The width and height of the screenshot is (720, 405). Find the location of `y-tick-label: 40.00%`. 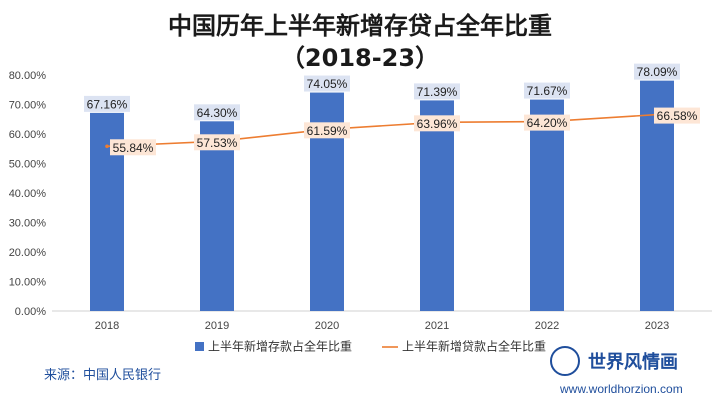

y-tick-label: 40.00% is located at coordinates (28, 194).